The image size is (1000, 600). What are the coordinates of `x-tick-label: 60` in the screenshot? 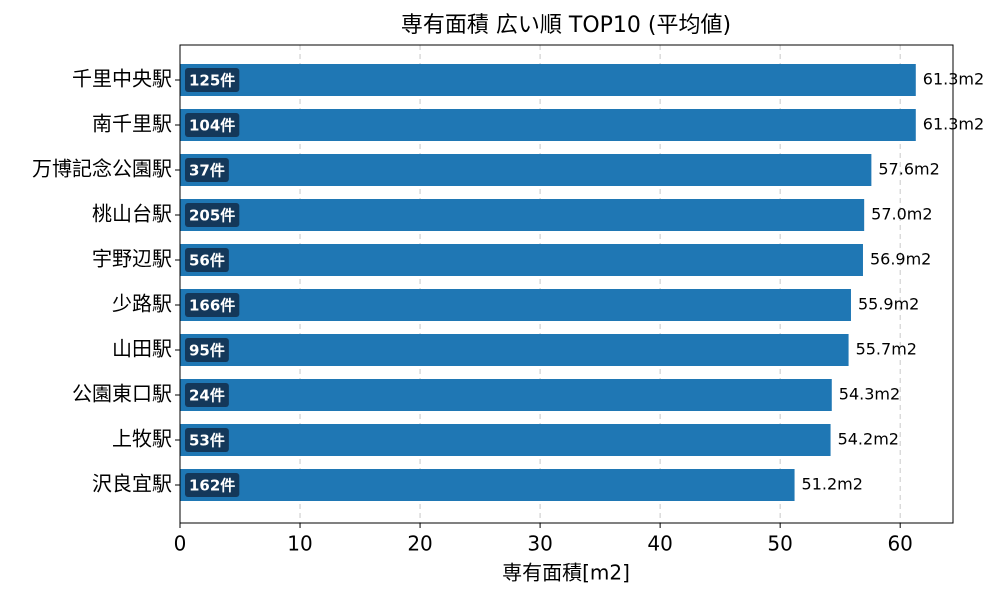 It's located at (899, 544).